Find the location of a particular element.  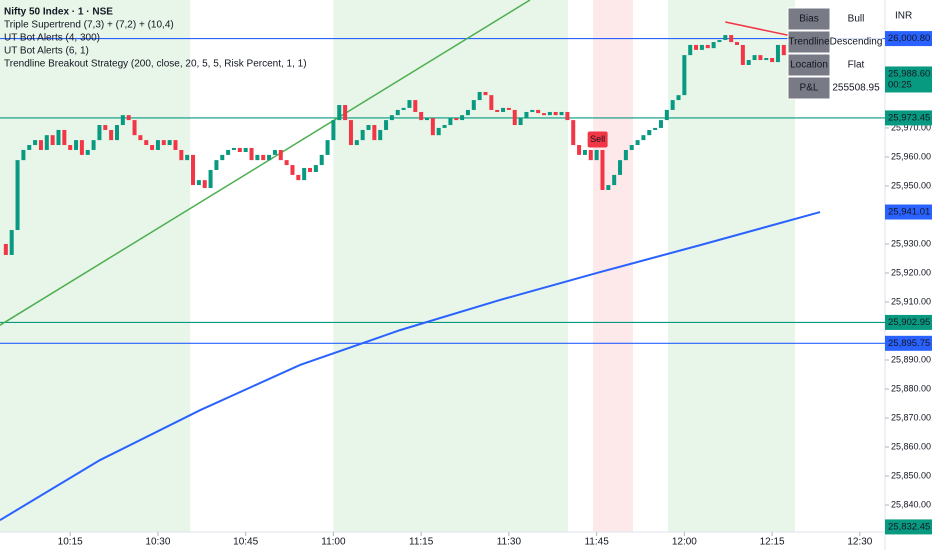

table-value: Bull is located at coordinates (856, 19).